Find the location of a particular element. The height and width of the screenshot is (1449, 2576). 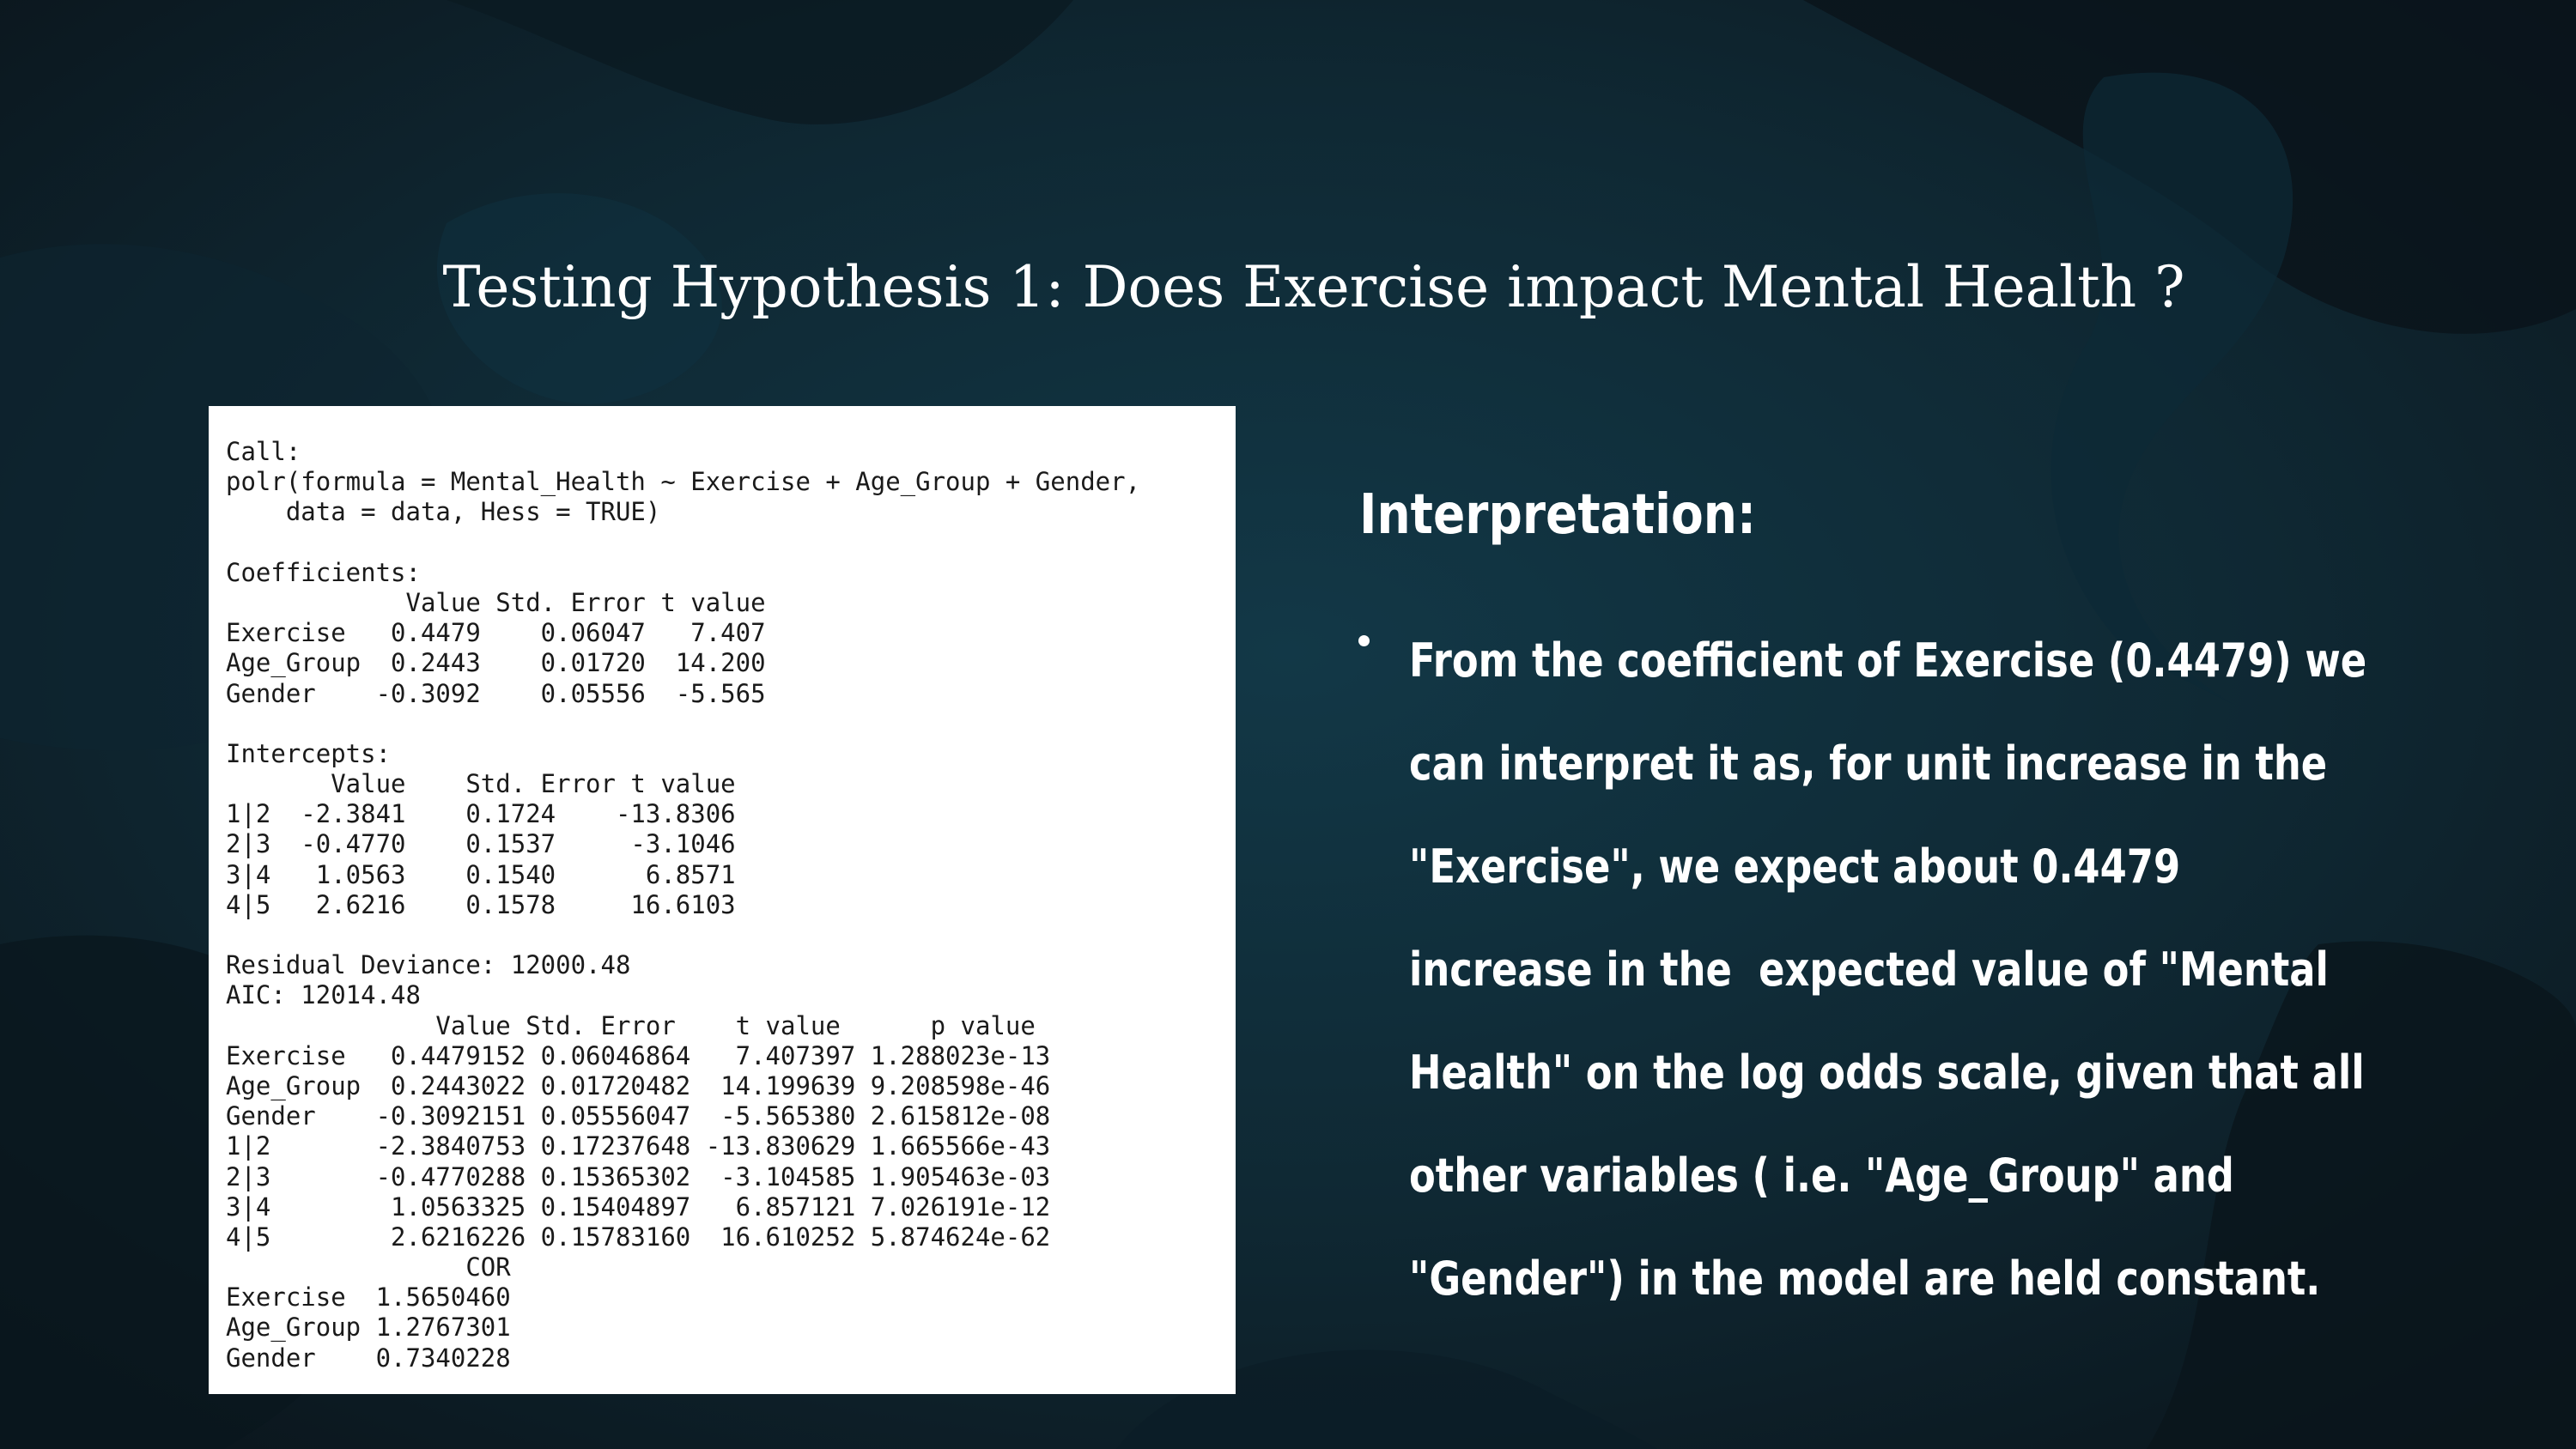

console-line: COR is located at coordinates (368, 1267).